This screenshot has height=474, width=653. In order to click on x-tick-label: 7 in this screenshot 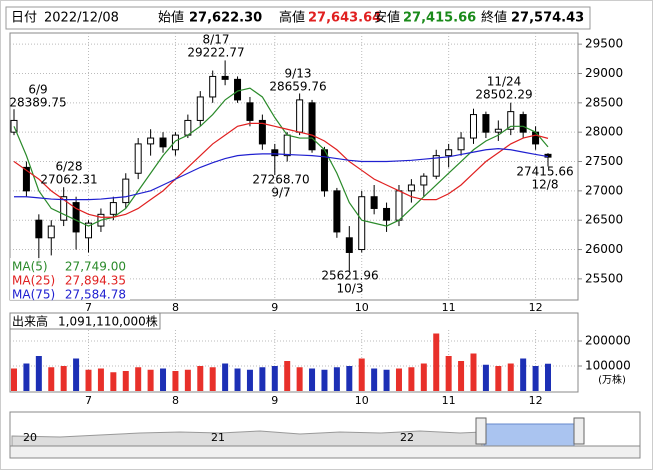, I will do `click(88, 400)`.